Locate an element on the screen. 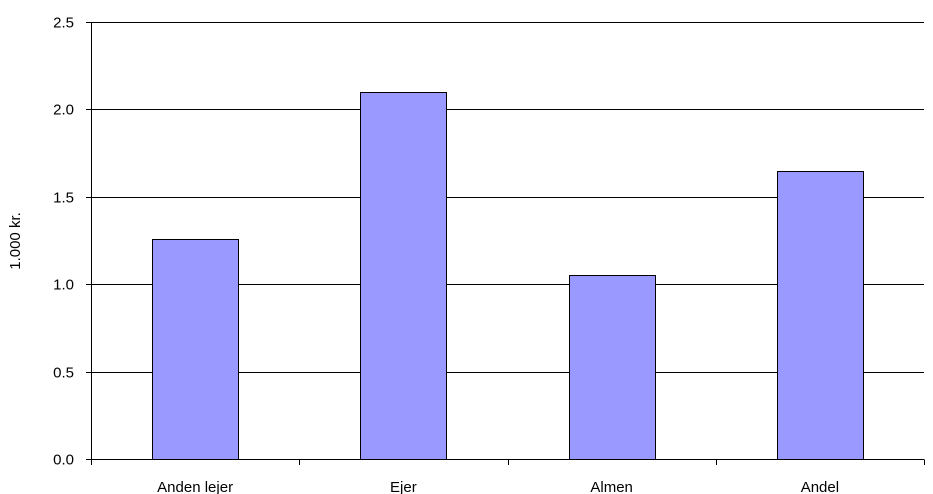 The height and width of the screenshot is (494, 933). x-tick-label: Anden lejer is located at coordinates (195, 486).